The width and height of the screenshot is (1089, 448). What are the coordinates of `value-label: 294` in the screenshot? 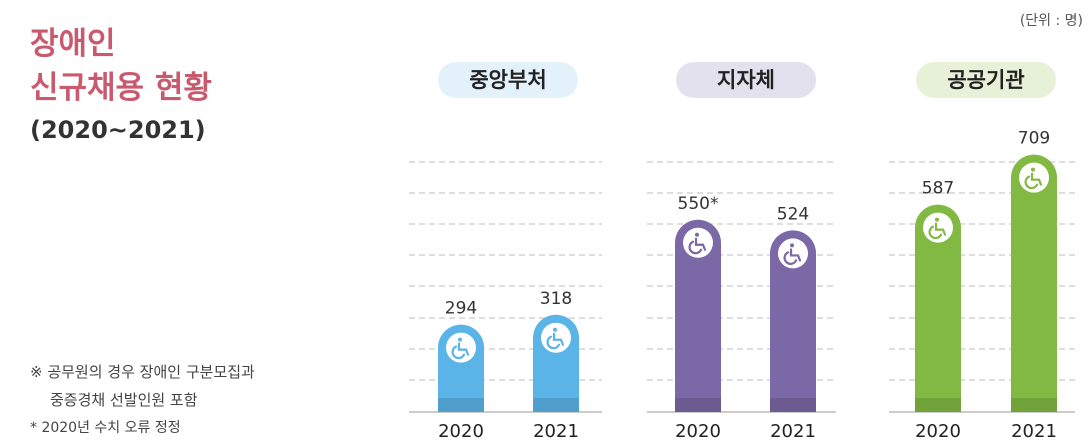 It's located at (461, 309).